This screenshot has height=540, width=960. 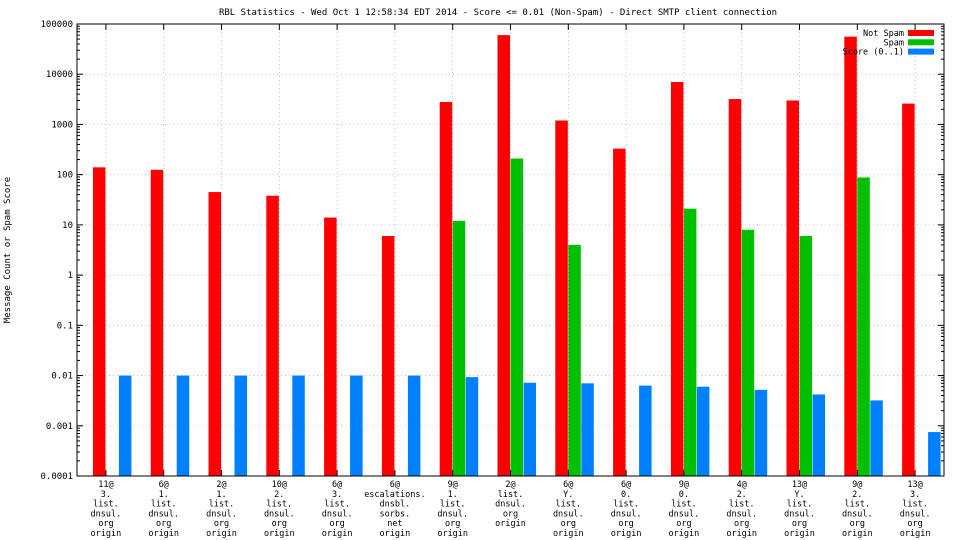 I want to click on x-tick-label: 6@ 3. list. dnsul. org origin, so click(x=337, y=509).